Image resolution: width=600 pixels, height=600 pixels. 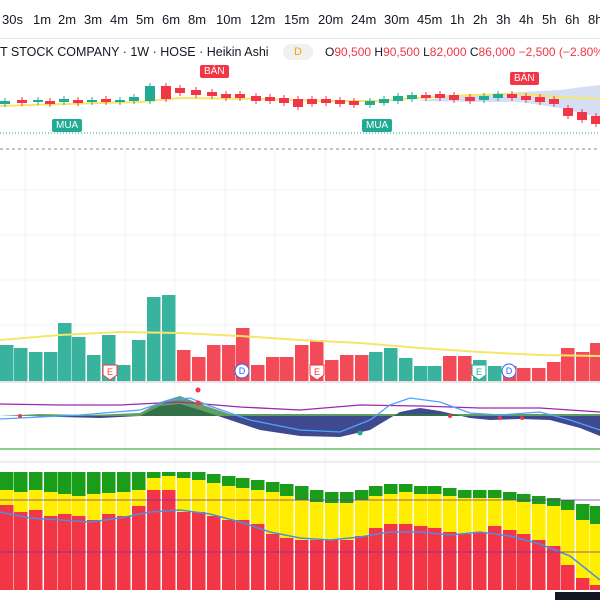 What do you see at coordinates (364, 19) in the screenshot?
I see `tf-24m: 24m` at bounding box center [364, 19].